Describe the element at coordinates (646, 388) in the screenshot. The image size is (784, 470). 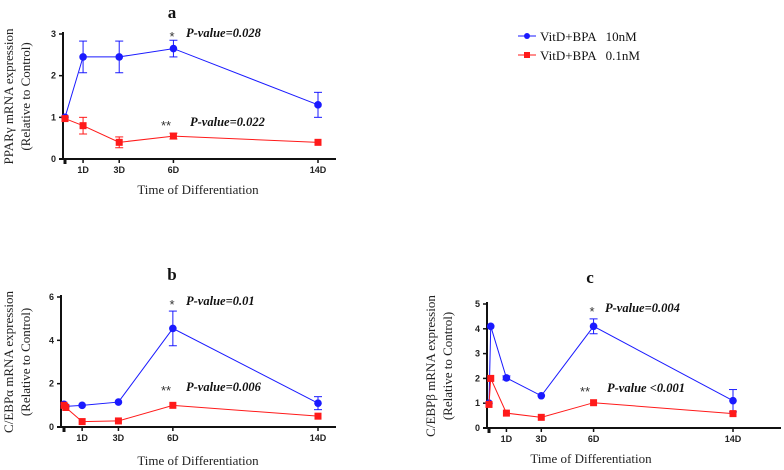
I see `p-value-label: P-value <0.001` at that location.